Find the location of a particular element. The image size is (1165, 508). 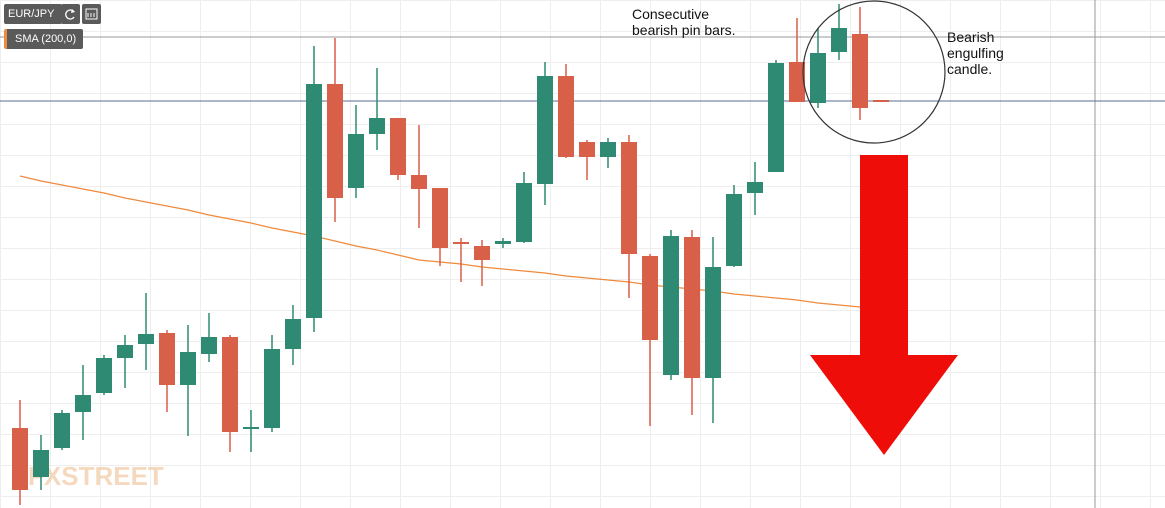

symbol-button: EUR/JPY is located at coordinates (33, 14).